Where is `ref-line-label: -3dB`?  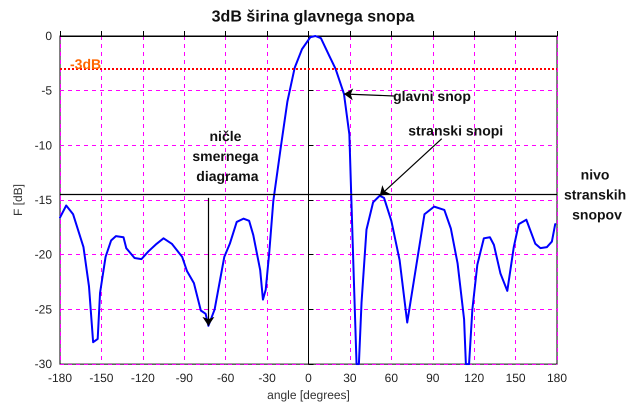 ref-line-label: -3dB is located at coordinates (86, 64).